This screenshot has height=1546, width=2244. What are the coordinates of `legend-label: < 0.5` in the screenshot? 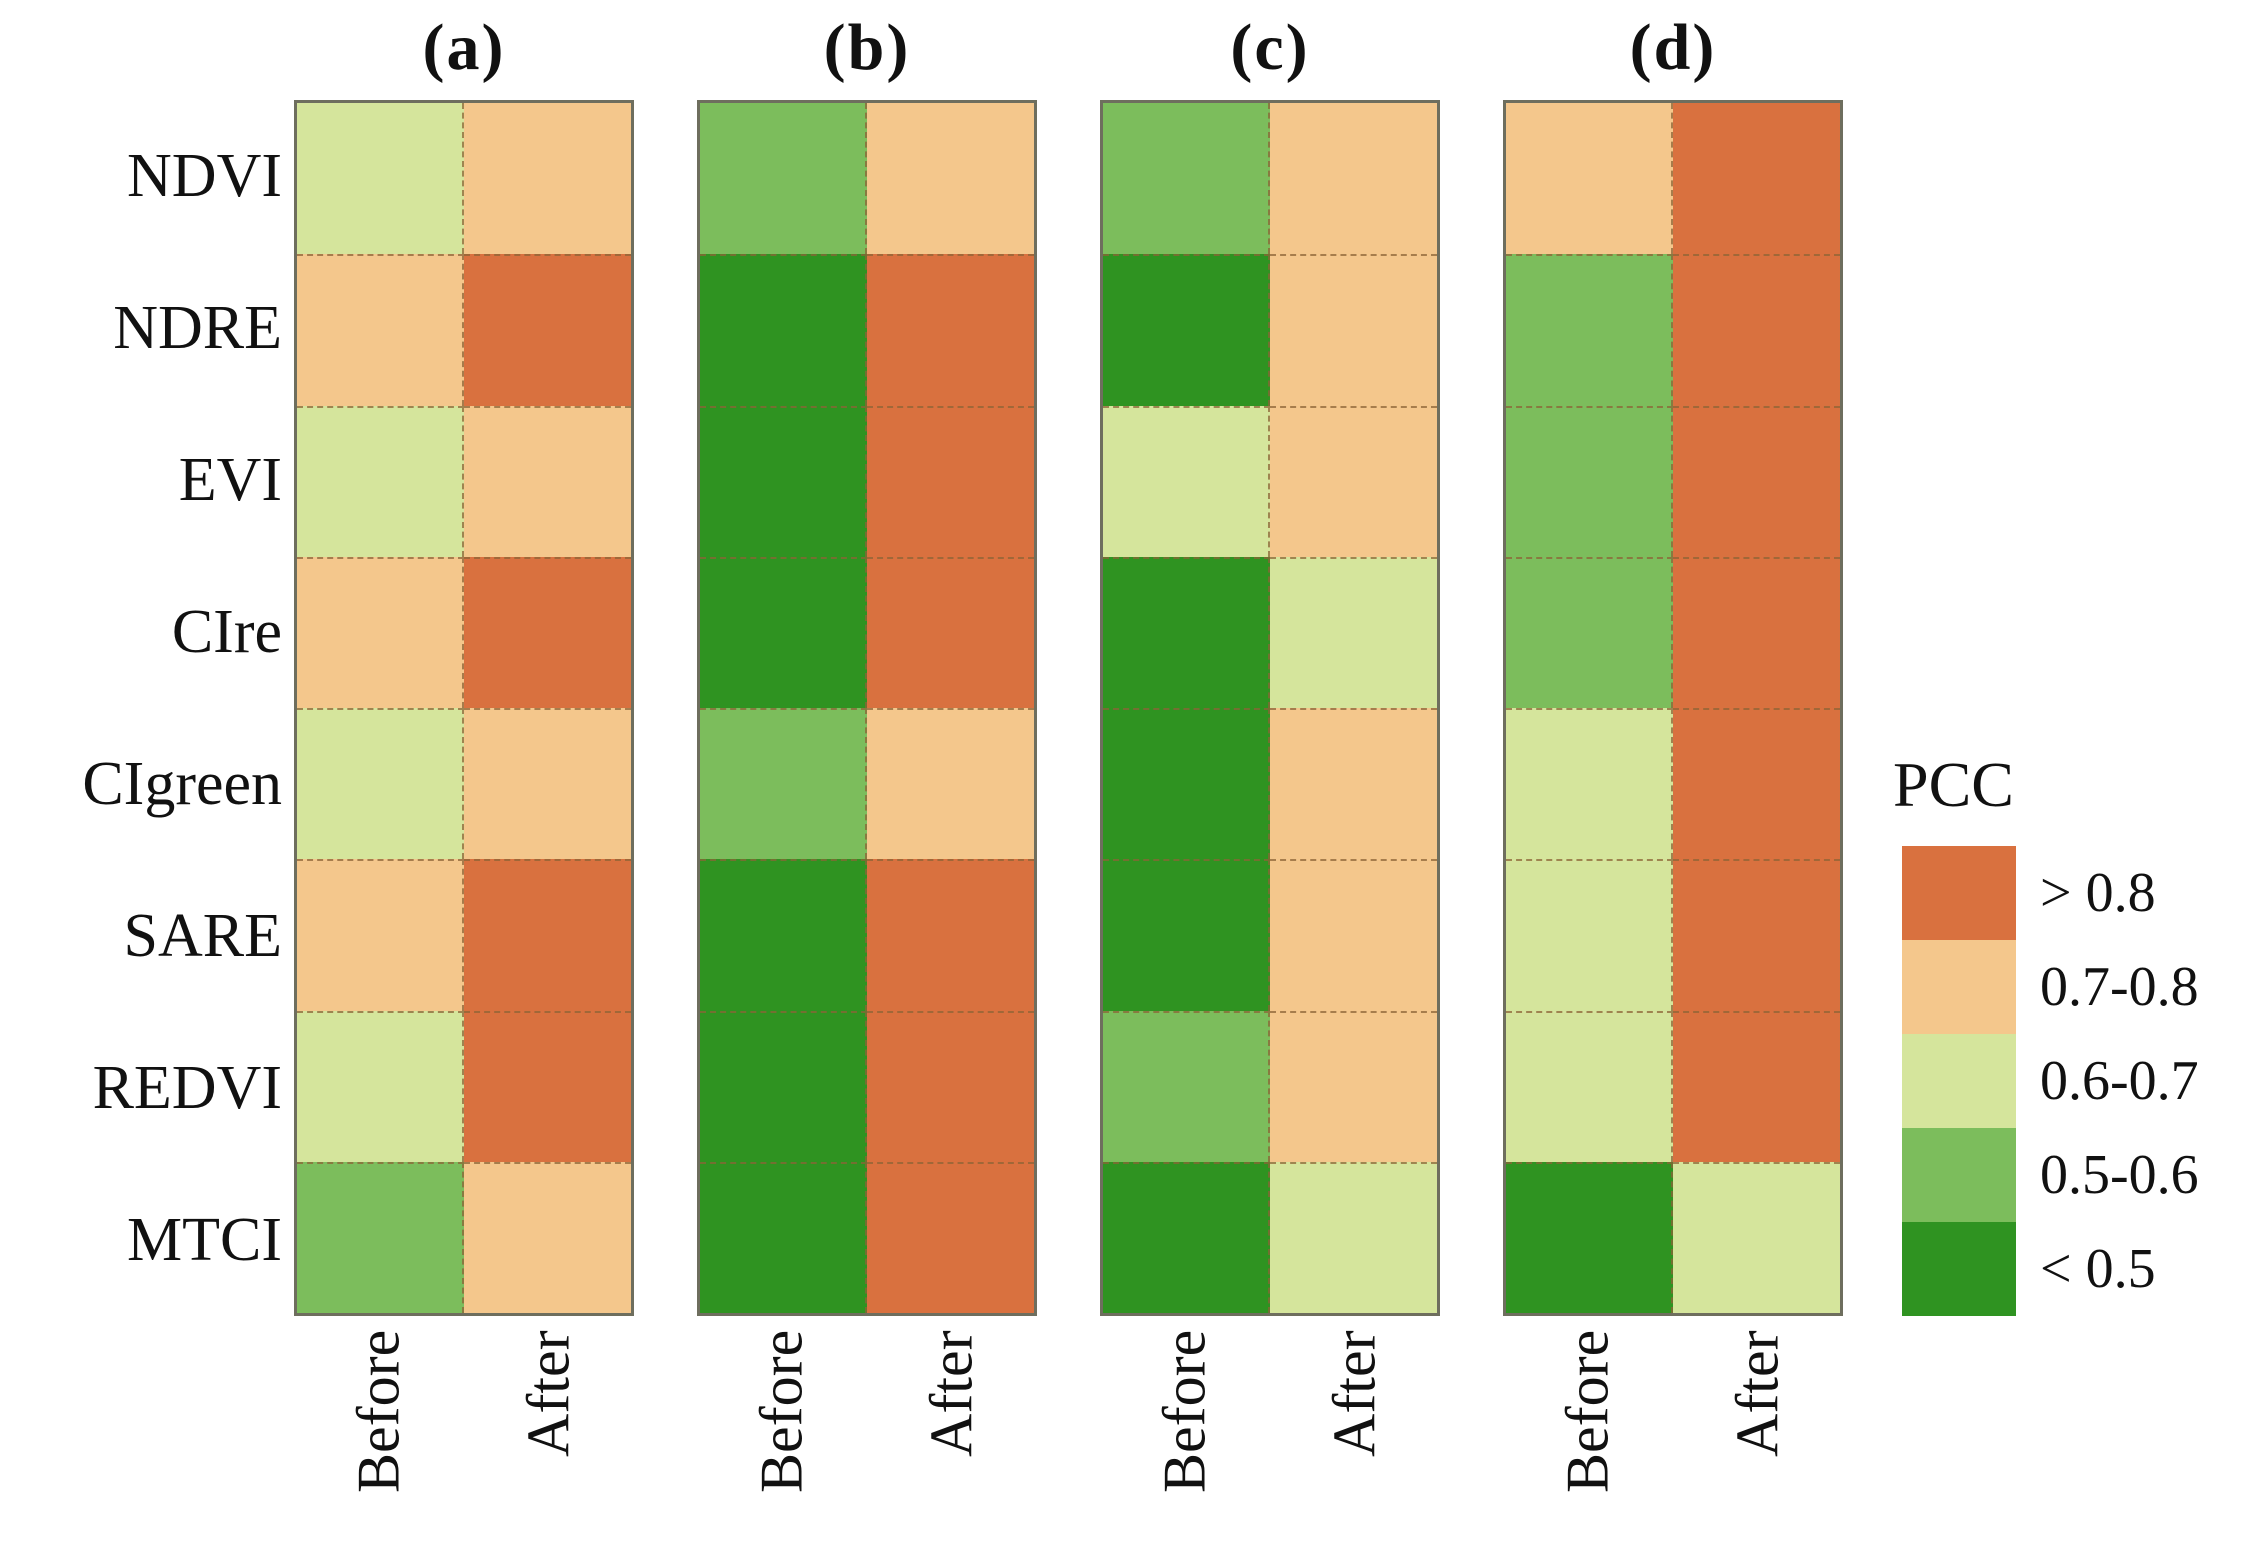 It's located at (2098, 1269).